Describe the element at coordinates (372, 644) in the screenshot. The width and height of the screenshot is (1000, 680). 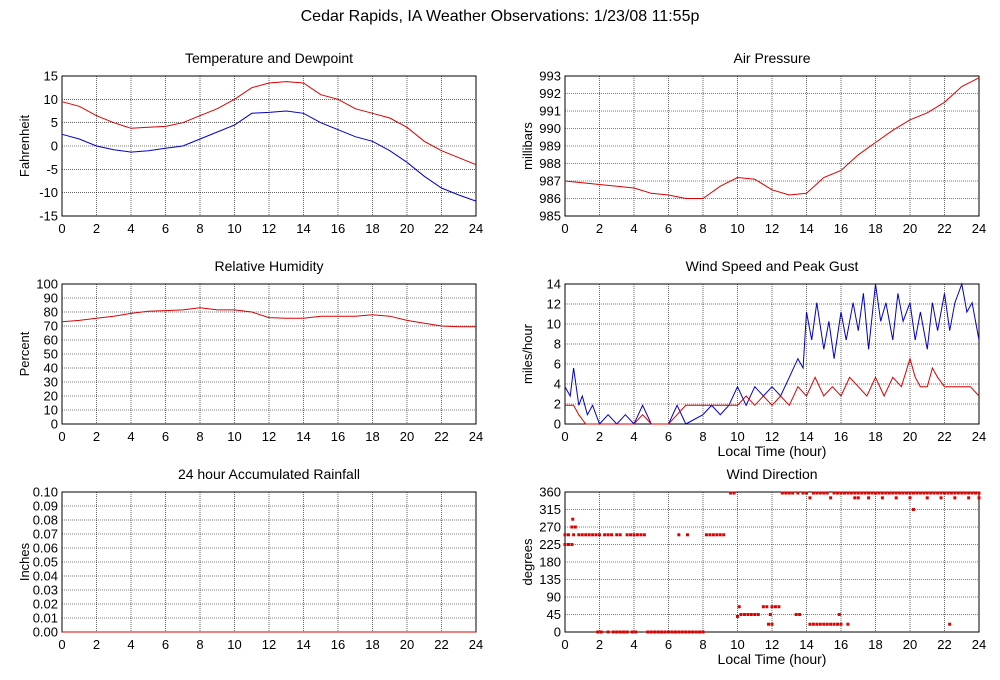
I see `x-tick-label: 18` at that location.